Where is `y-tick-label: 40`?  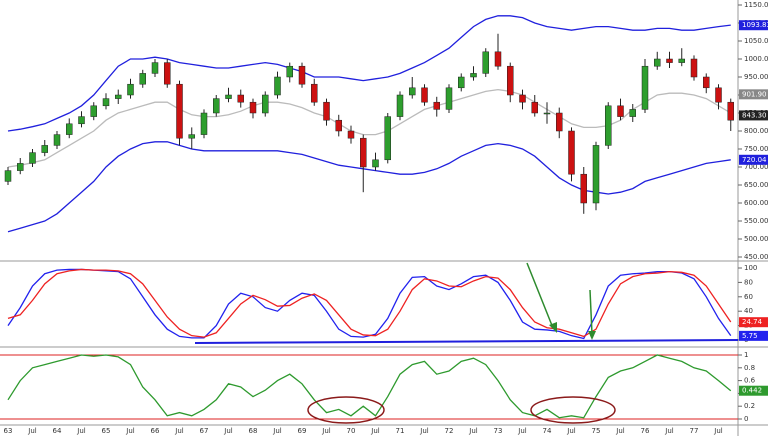 y-tick-label: 40 is located at coordinates (748, 311).